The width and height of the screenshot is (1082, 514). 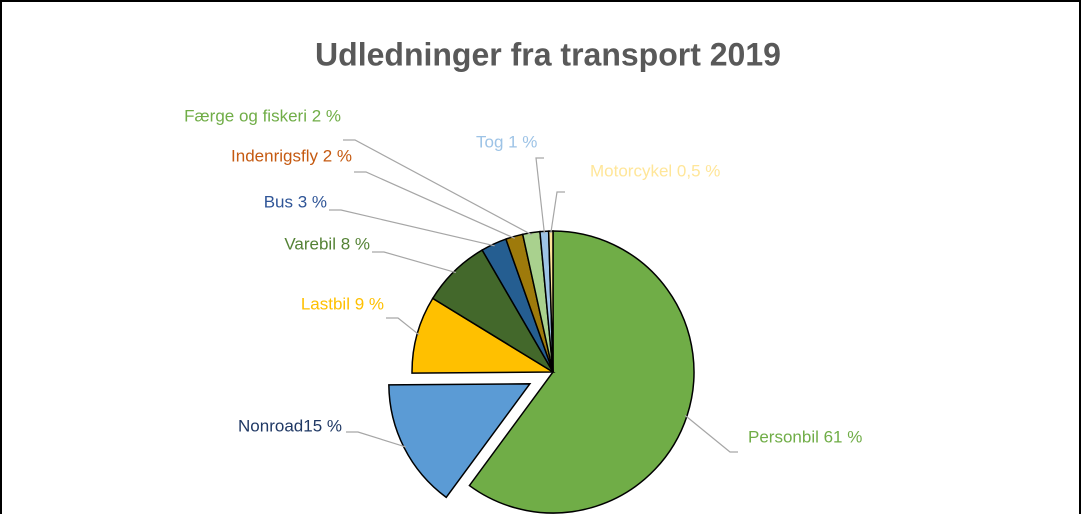 What do you see at coordinates (262, 115) in the screenshot?
I see `data-label: Færge og fiskeri 2 %` at bounding box center [262, 115].